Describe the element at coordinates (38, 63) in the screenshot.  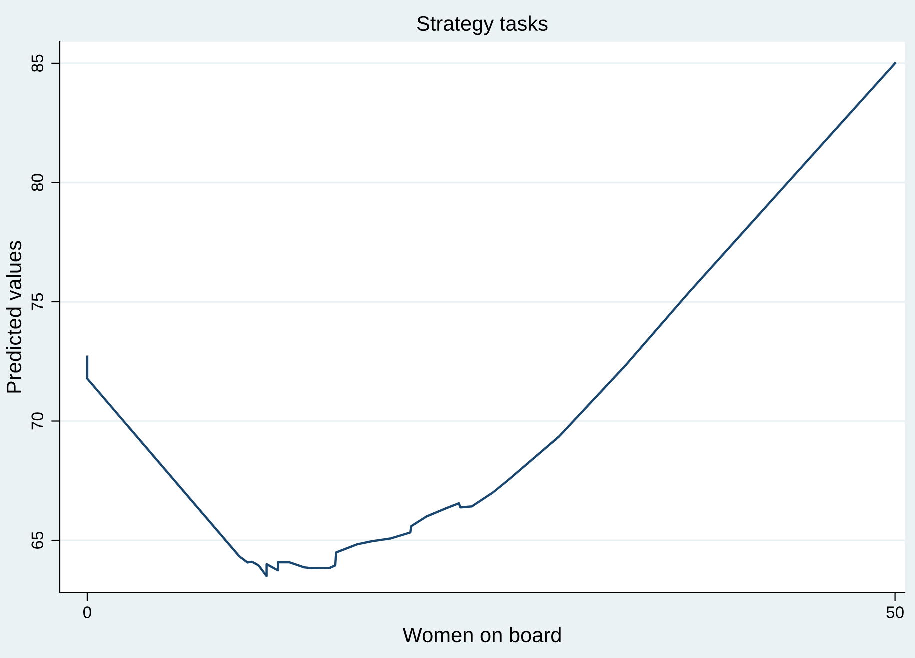
I see `y-tick-label: 85` at that location.